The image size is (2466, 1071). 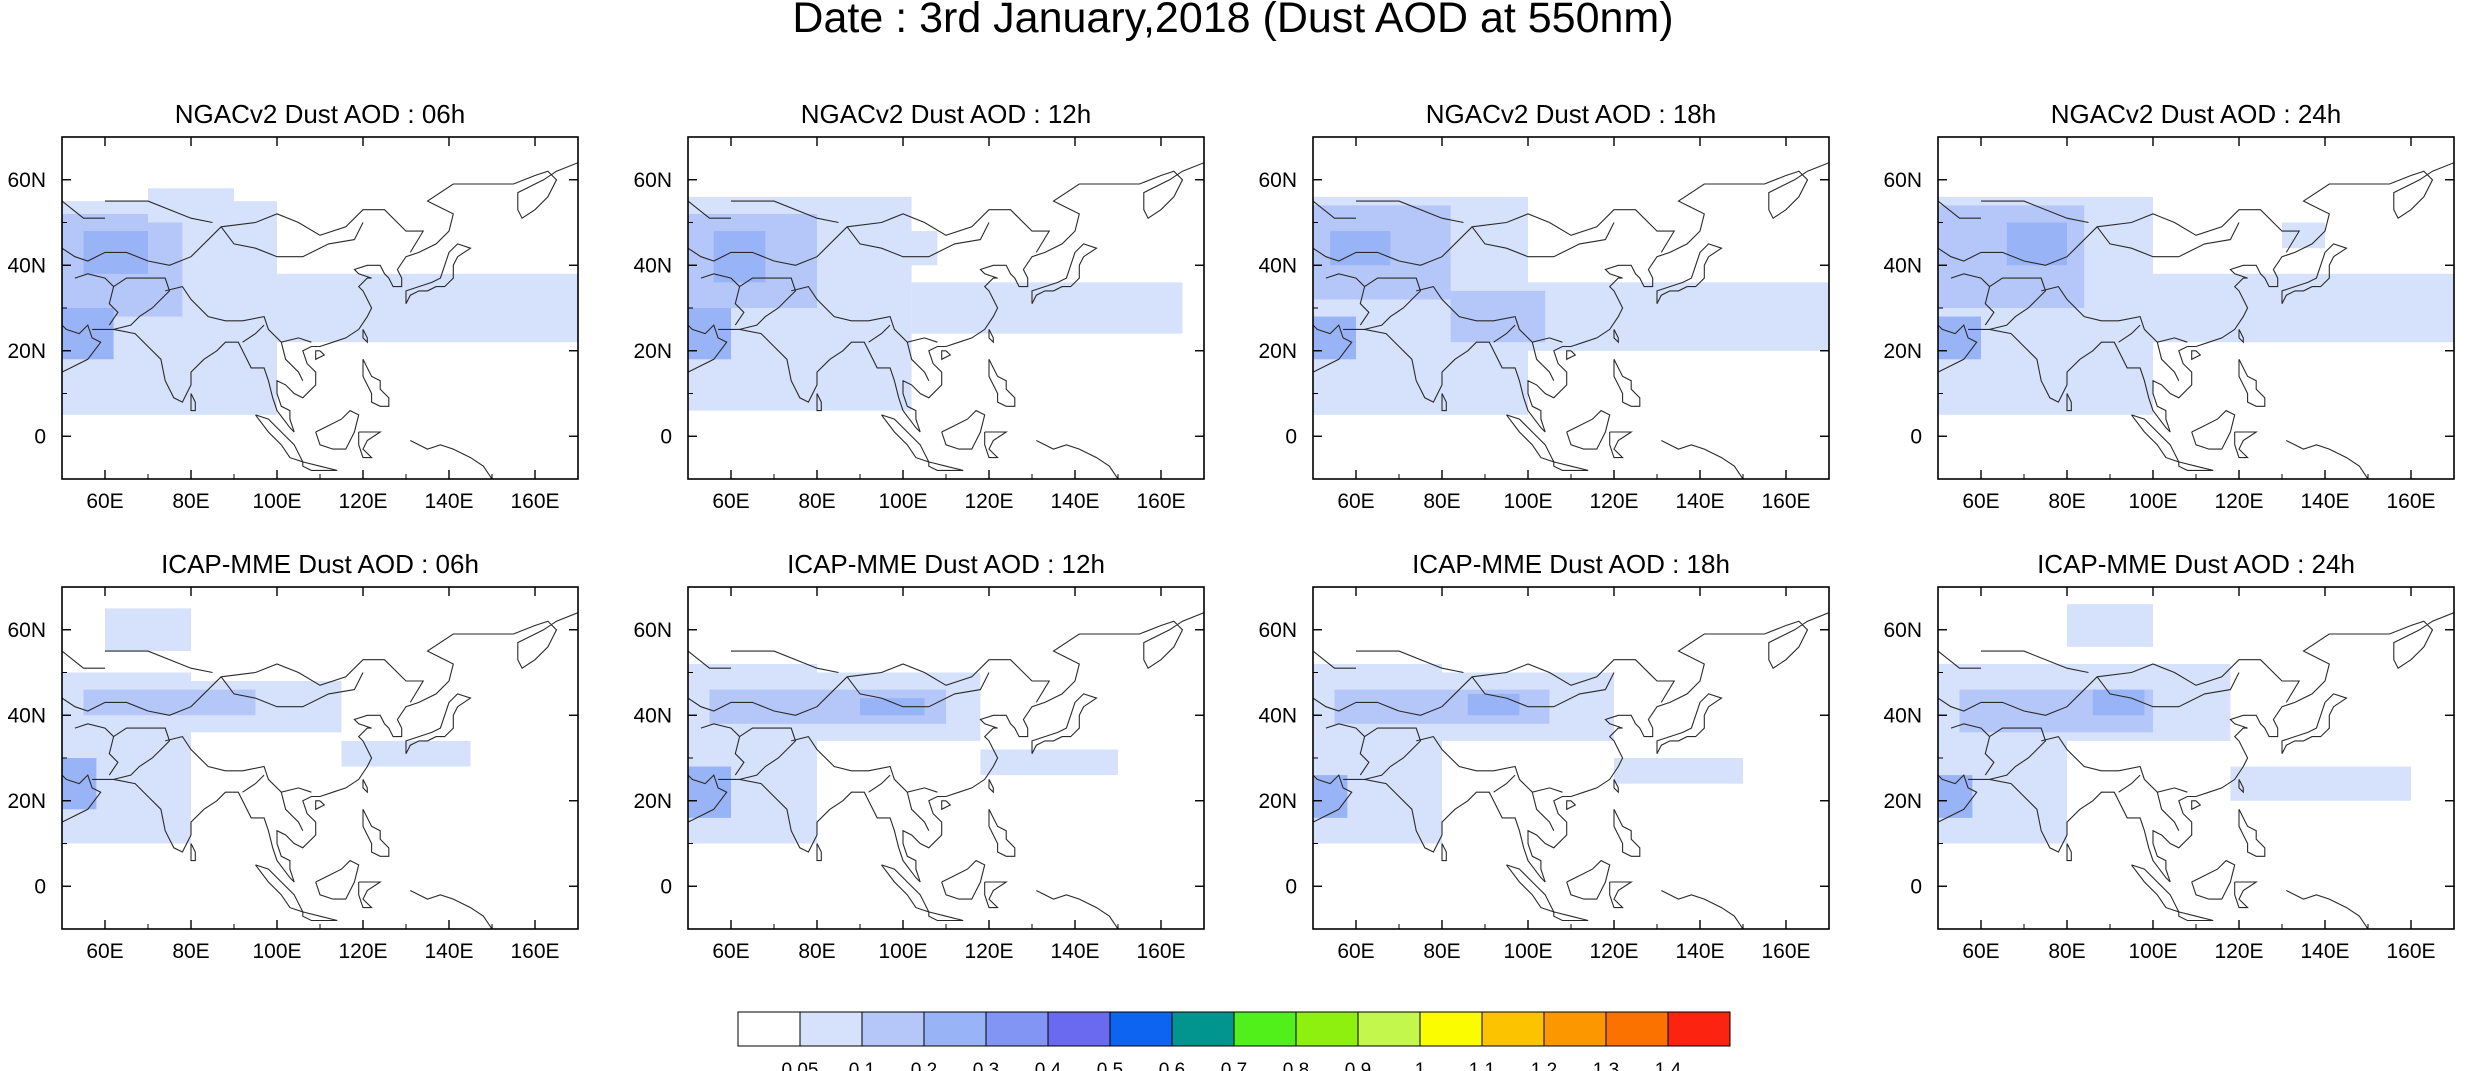 What do you see at coordinates (2196, 114) in the screenshot?
I see `panel-title: NGACv2 Dust AOD : 24h` at bounding box center [2196, 114].